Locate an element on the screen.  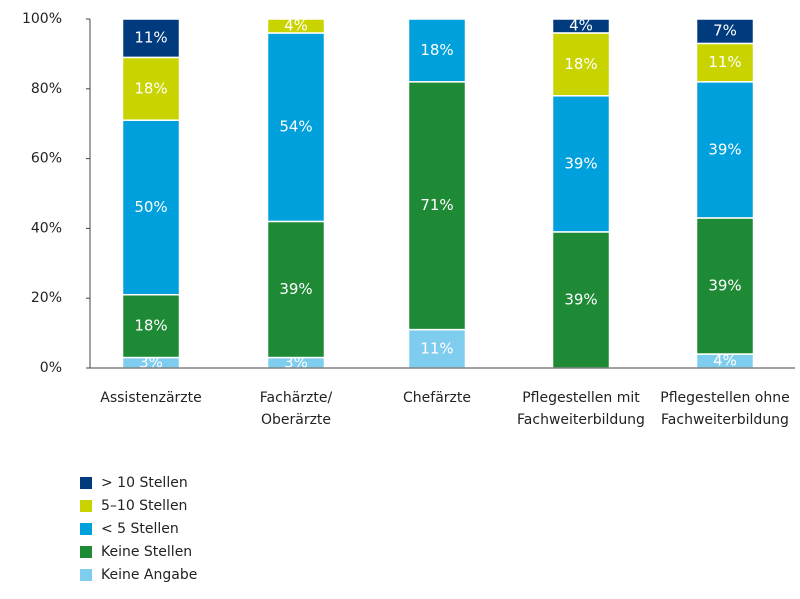
value-label: 54% is located at coordinates (295, 127).